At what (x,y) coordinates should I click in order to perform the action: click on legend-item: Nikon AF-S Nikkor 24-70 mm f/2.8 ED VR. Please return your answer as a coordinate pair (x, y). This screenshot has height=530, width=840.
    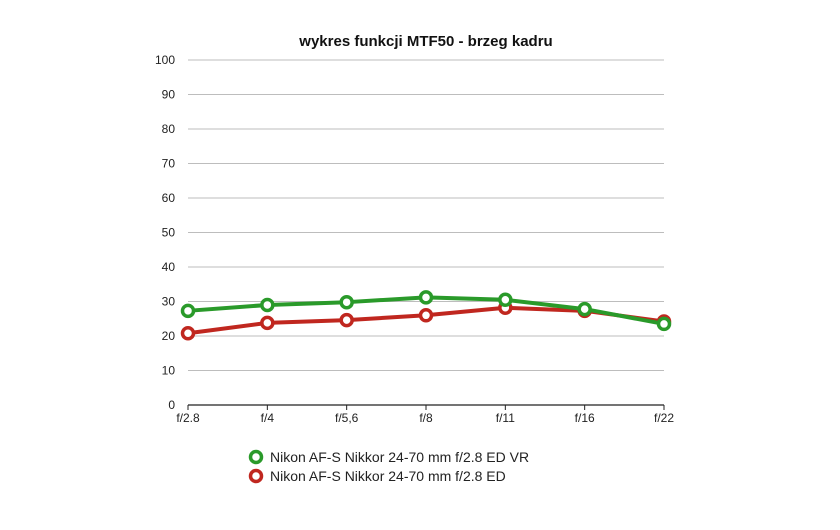
    Looking at the image, I should click on (388, 457).